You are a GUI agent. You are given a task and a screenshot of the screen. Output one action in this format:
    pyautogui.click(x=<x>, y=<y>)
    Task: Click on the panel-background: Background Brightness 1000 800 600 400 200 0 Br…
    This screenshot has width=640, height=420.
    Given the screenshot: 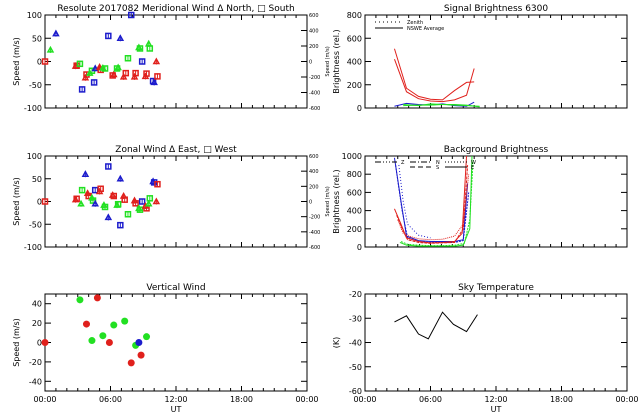 What is the action you would take?
    pyautogui.click(x=480, y=198)
    